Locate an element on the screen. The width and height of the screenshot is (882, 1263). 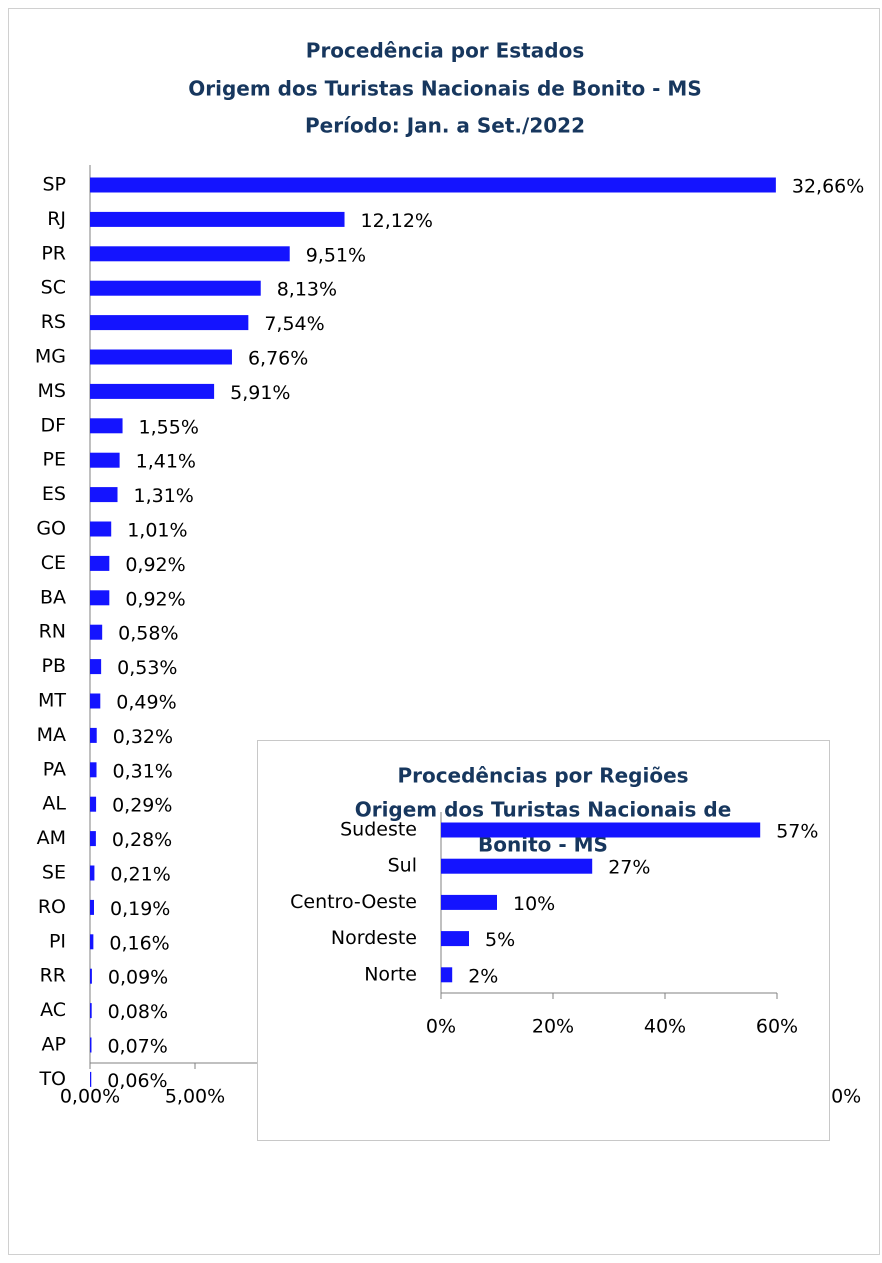
y-tick-label: AL is located at coordinates (54, 804).